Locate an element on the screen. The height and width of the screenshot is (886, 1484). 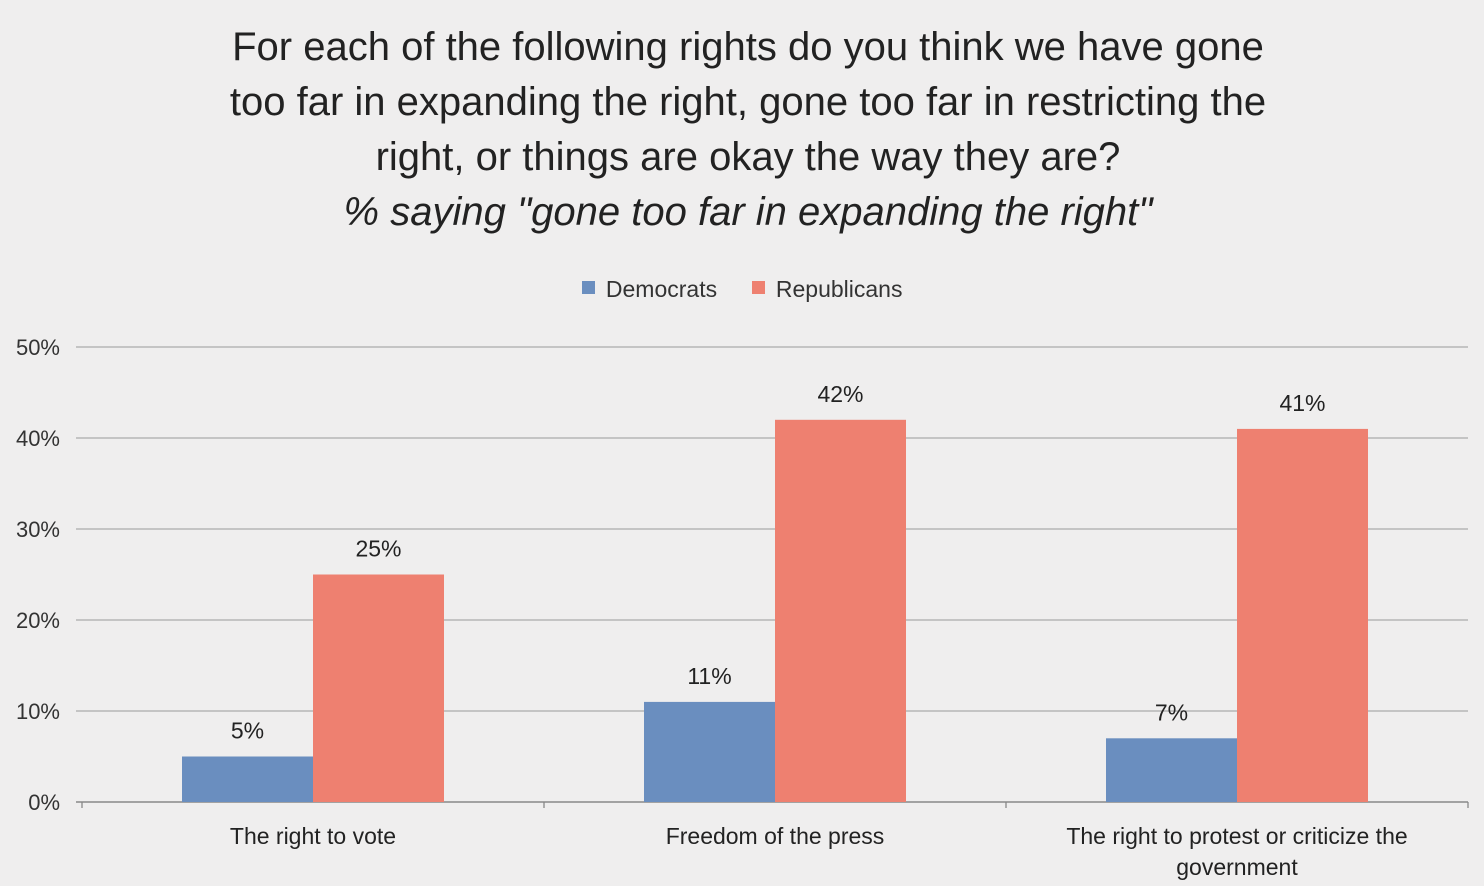
y-tick-label: 30% is located at coordinates (38, 529).